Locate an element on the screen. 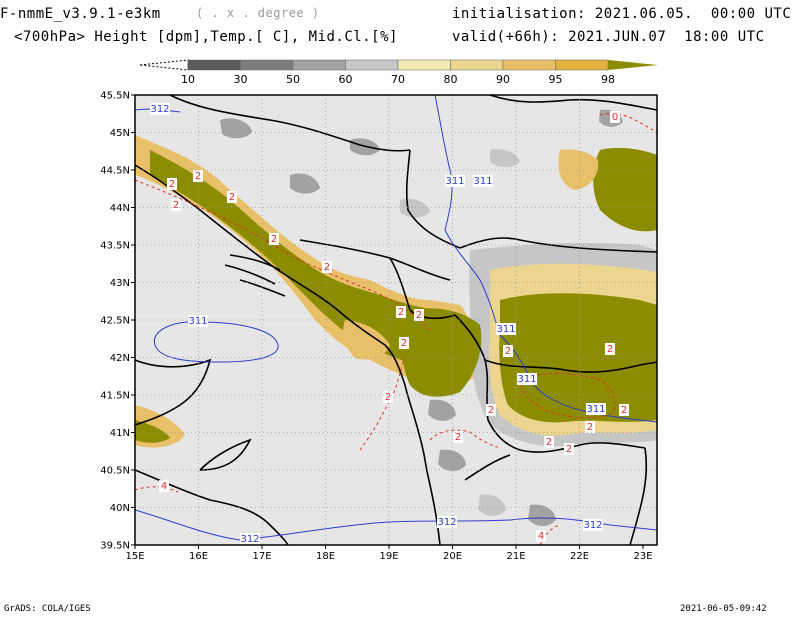 The width and height of the screenshot is (800, 618). colorbar-label: 60 is located at coordinates (346, 79).